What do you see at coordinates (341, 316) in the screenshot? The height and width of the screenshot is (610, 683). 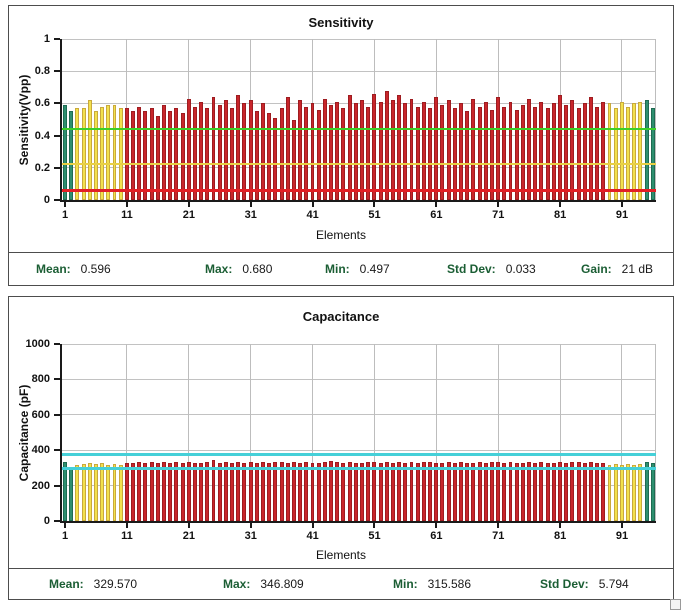 I see `capacitance-chart-title: Capacitance` at bounding box center [341, 316].